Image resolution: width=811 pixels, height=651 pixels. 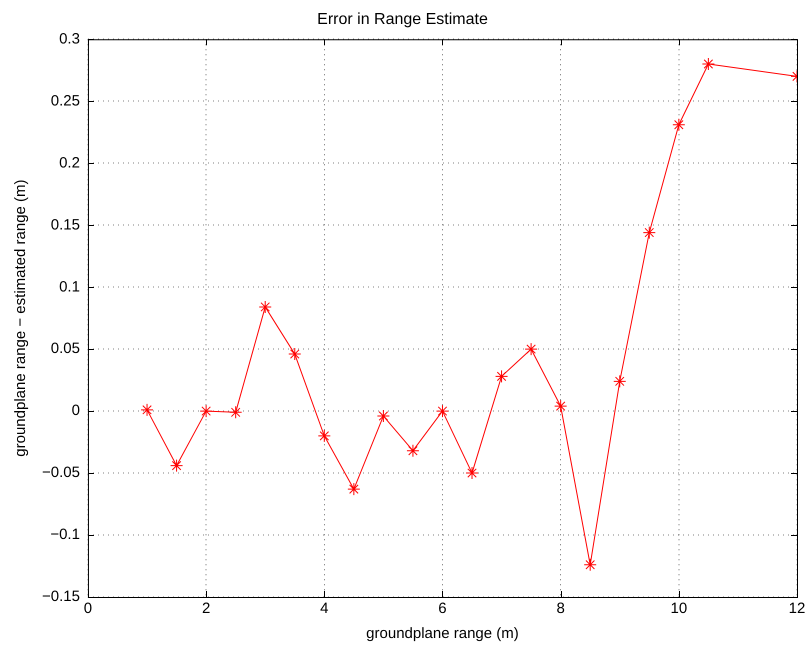 What do you see at coordinates (324, 609) in the screenshot?
I see `x-tick-label: 4` at bounding box center [324, 609].